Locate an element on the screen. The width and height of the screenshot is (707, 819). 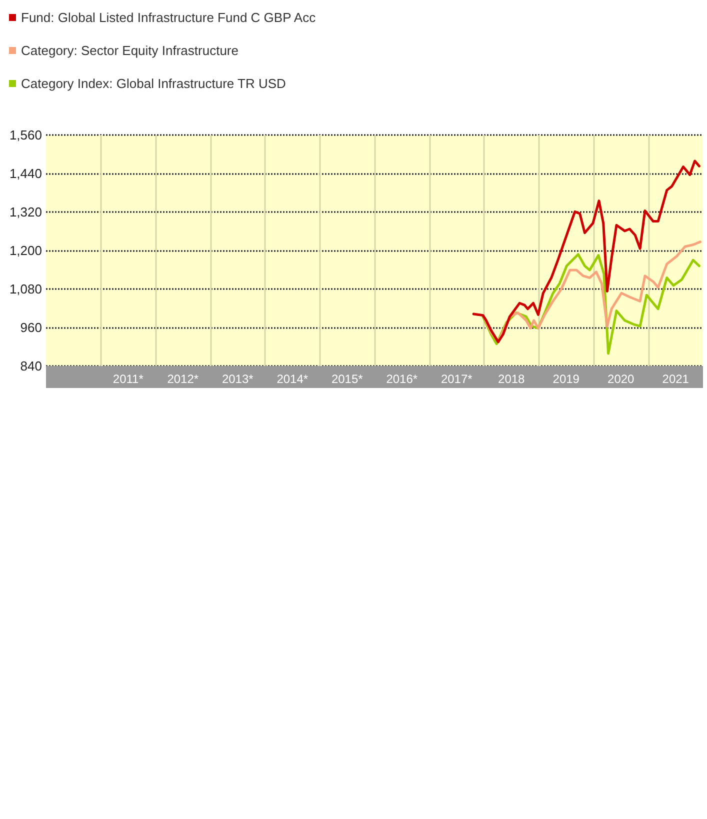
legend-label: Category: Sector Equity Infrastructure is located at coordinates (129, 50).